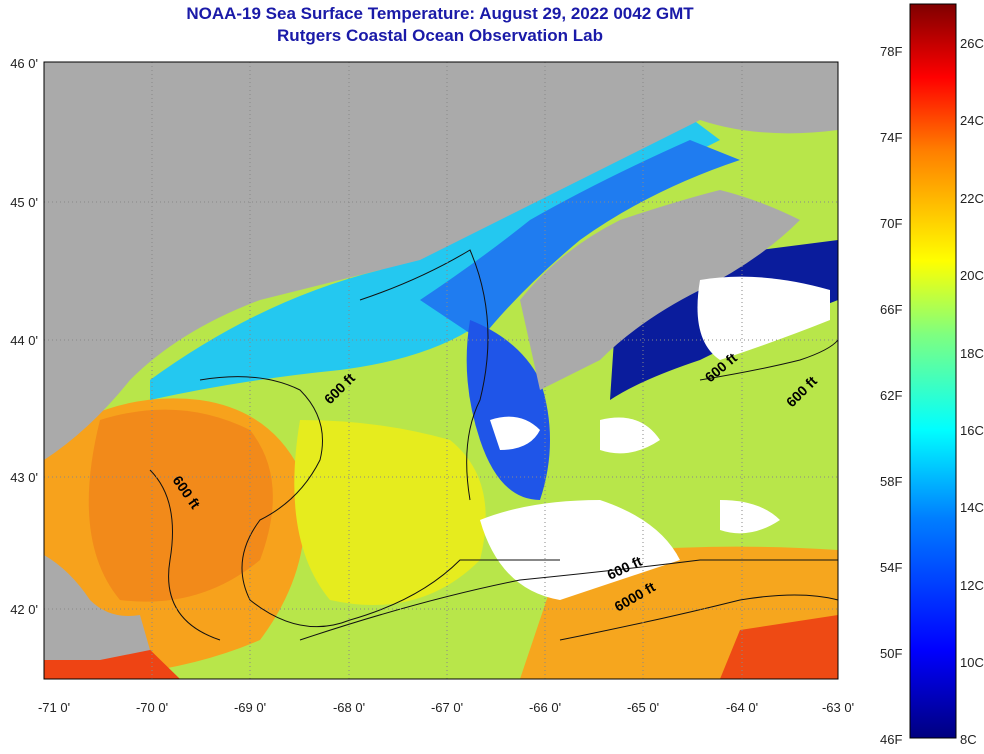  What do you see at coordinates (972, 391) in the screenshot?
I see `colorbar-celsius-labels: 26C 24C 22C 20C 18C 16C 14C 12C 10C 8C` at bounding box center [972, 391].